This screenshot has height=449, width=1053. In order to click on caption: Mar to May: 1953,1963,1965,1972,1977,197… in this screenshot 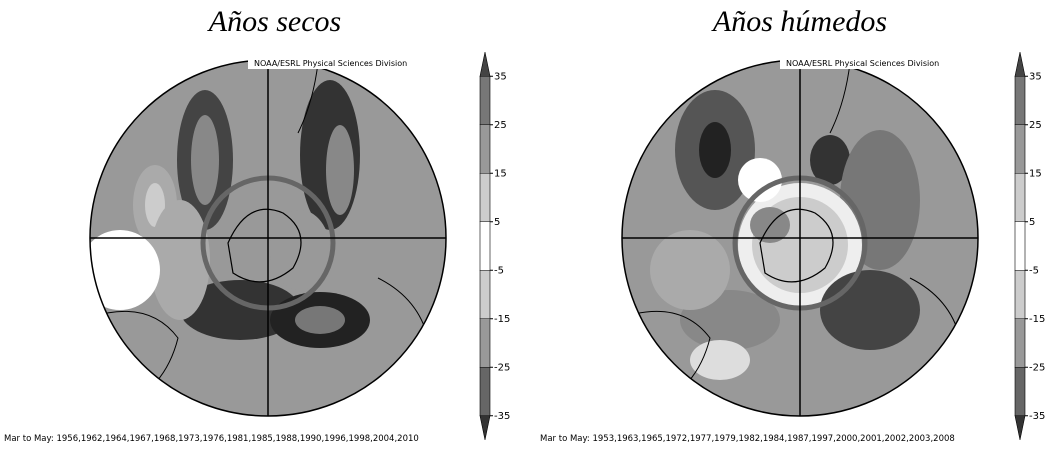, I will do `click(747, 439)`.